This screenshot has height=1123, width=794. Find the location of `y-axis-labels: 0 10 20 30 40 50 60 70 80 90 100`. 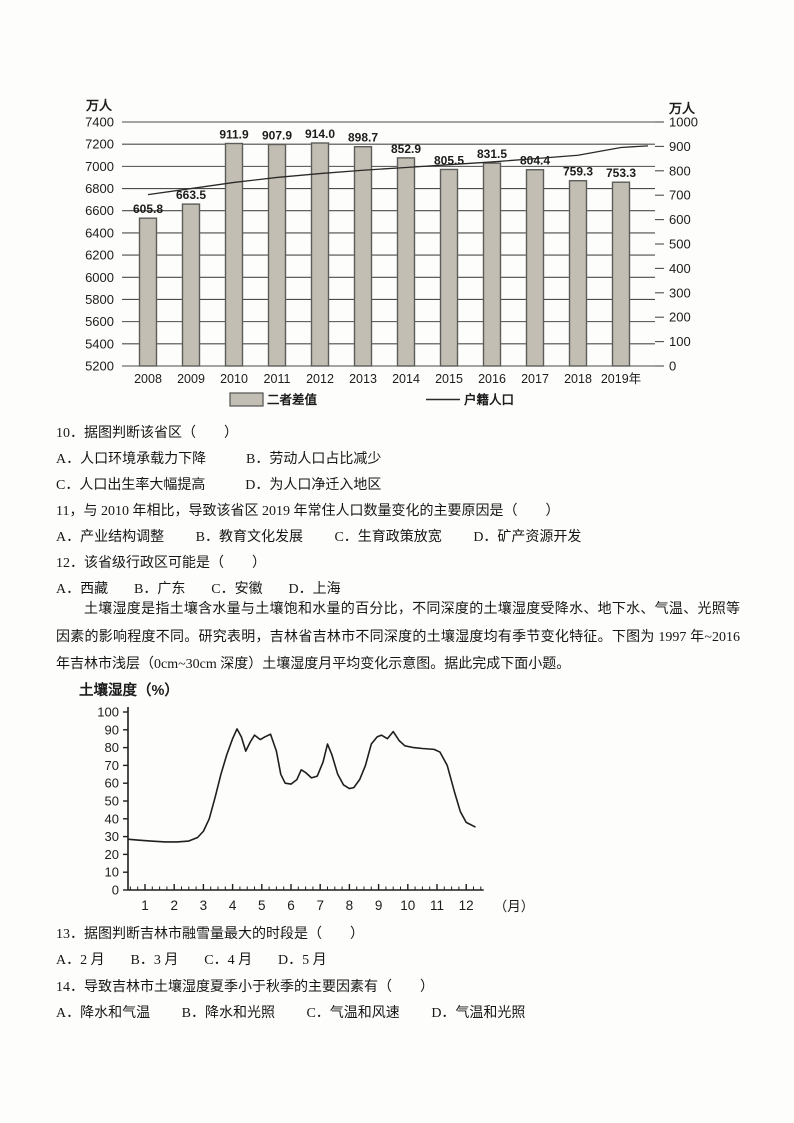

y-axis-labels: 0 10 20 30 40 50 60 70 80 90 100 is located at coordinates (112, 801).